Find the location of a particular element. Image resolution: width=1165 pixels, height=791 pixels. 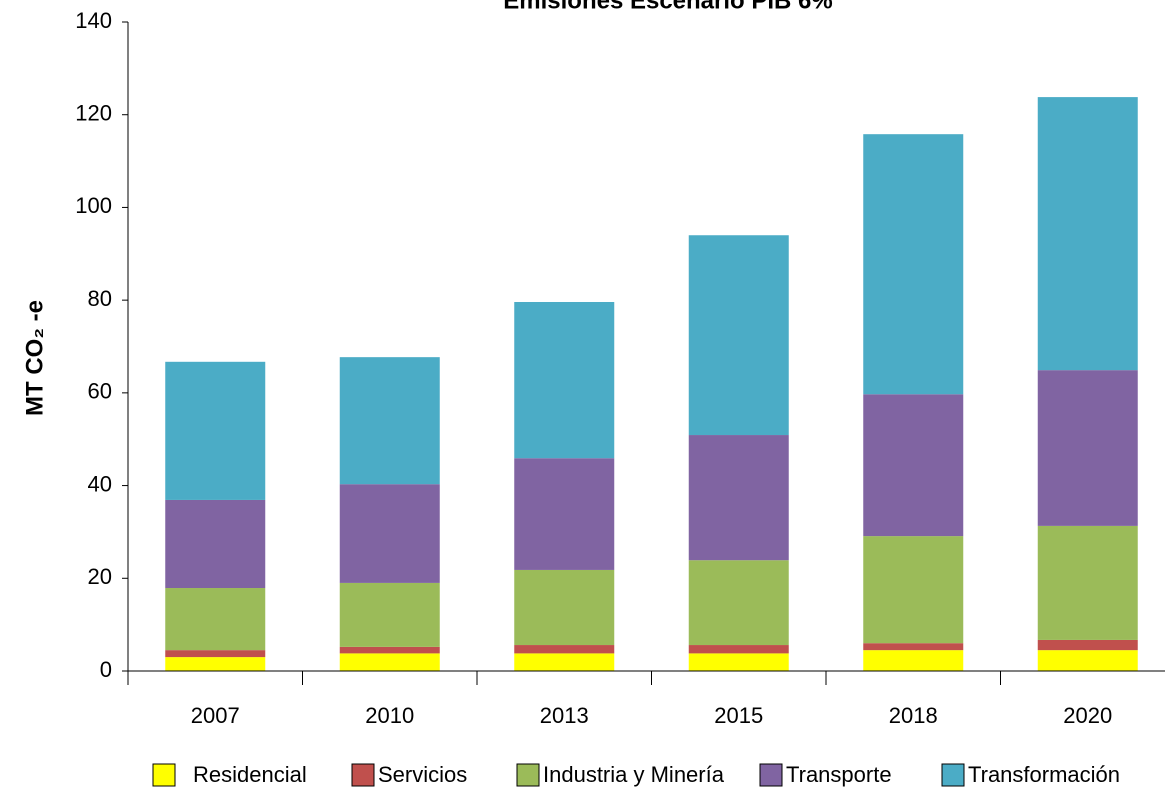

y-axis-title: MT CO₂ -e is located at coordinates (34, 358).